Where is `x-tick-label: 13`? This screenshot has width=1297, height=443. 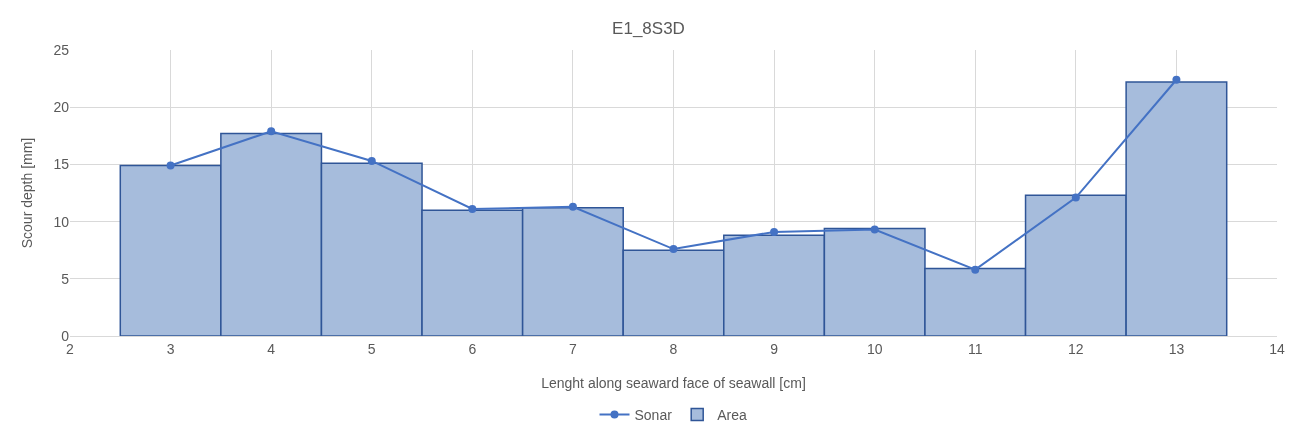
x-tick-label: 13 is located at coordinates (1176, 348).